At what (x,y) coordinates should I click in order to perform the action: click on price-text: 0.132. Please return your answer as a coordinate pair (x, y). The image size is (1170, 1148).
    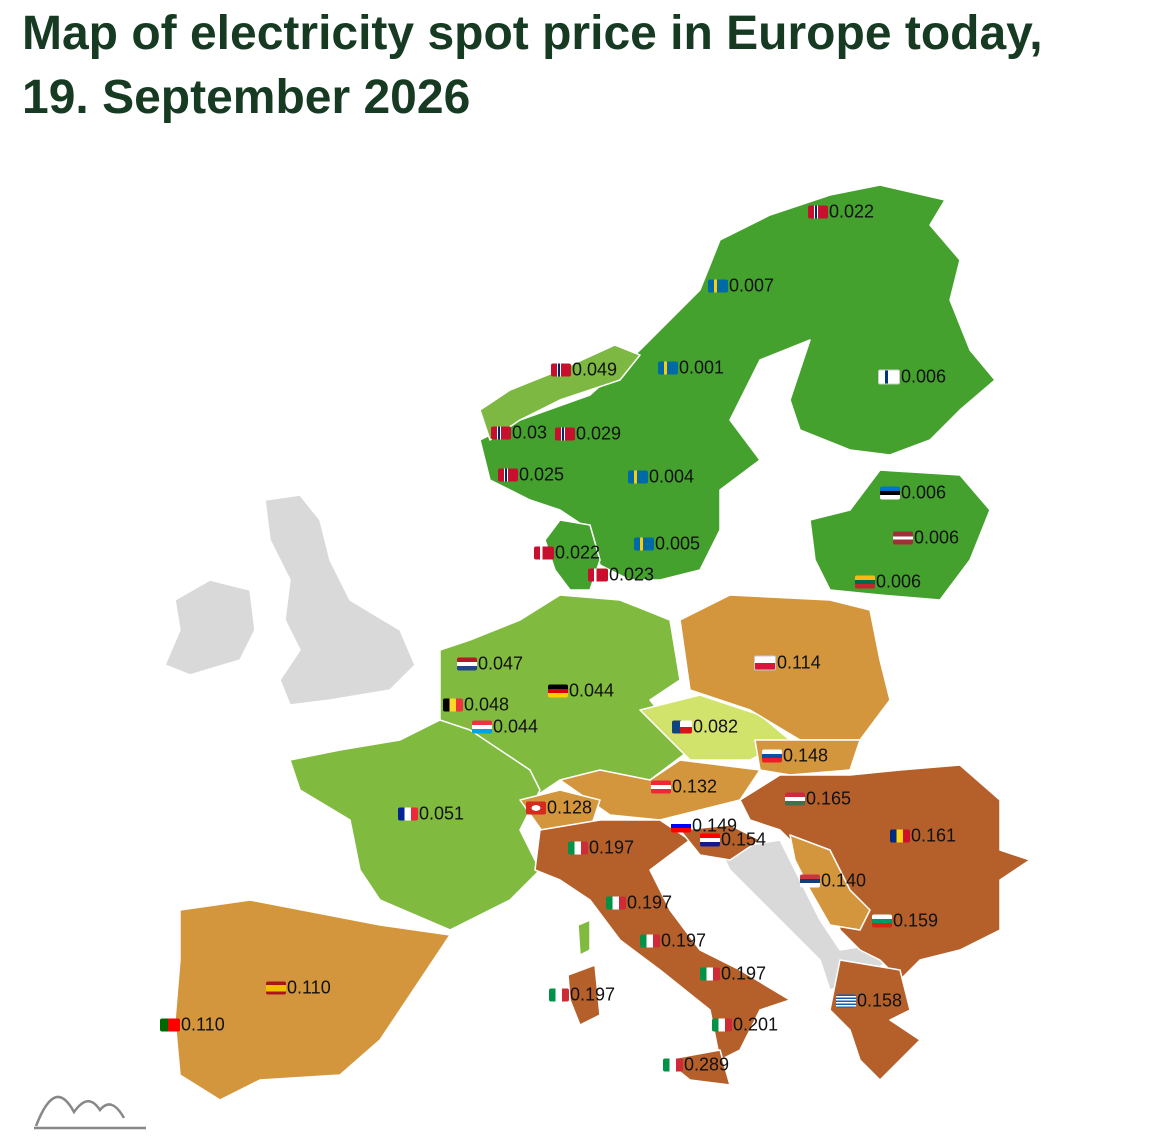
    Looking at the image, I should click on (695, 786).